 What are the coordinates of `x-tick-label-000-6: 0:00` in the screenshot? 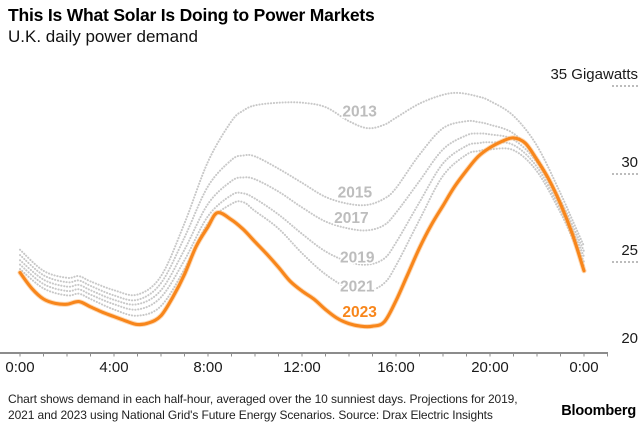 It's located at (583, 367).